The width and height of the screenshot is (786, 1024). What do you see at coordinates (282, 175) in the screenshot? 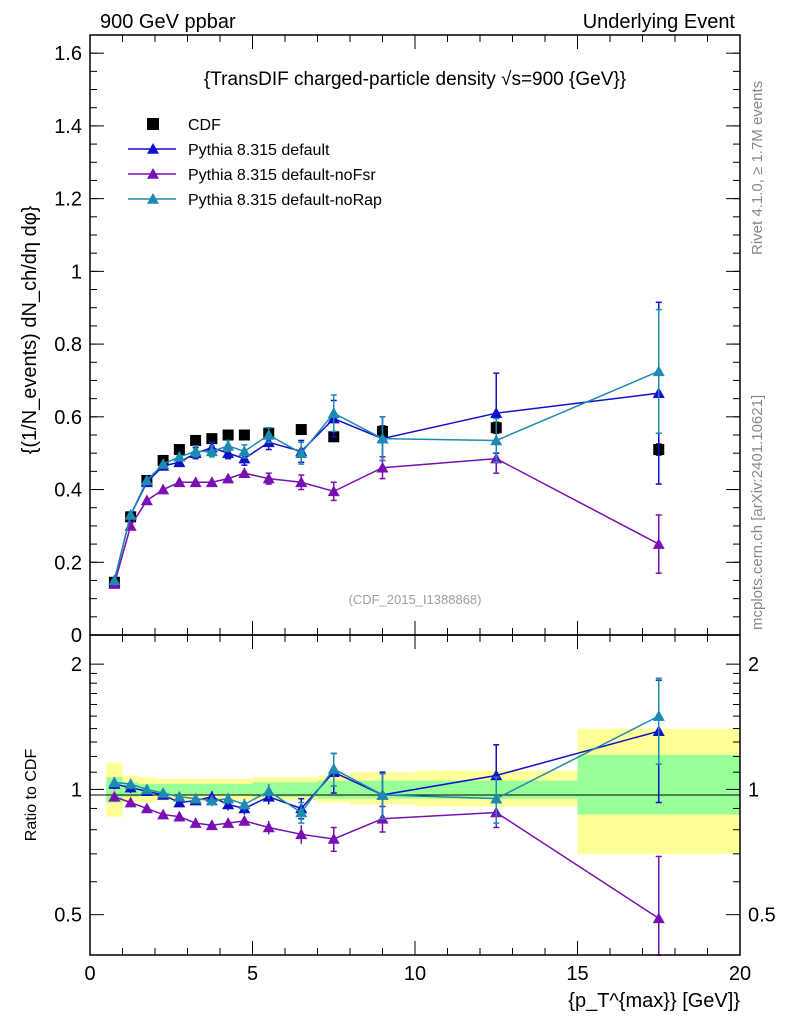
I see `legend-label: Pythia 8.315 default-noFsr` at bounding box center [282, 175].